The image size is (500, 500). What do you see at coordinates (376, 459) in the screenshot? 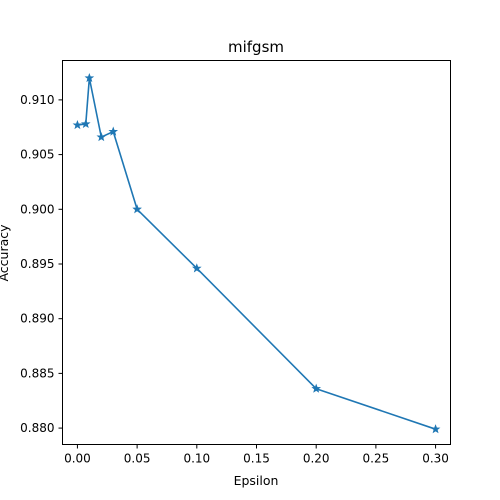
I see `x-tick-label: 0.25` at bounding box center [376, 459].